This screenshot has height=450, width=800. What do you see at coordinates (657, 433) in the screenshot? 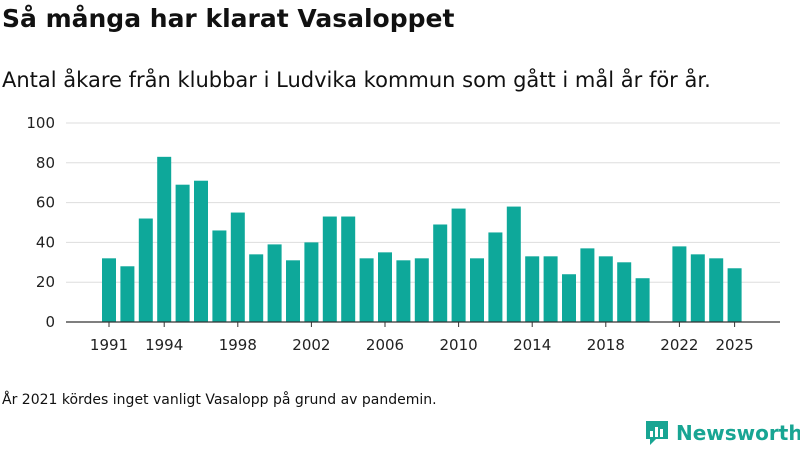
I see `newsworthy-logo-icon` at bounding box center [657, 433].